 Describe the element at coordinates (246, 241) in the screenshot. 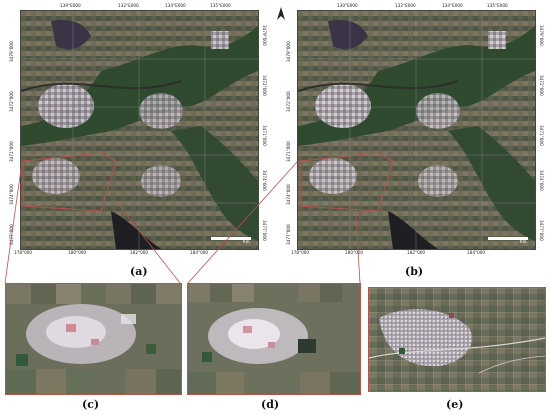

I see `scale-label-a: Km` at that location.